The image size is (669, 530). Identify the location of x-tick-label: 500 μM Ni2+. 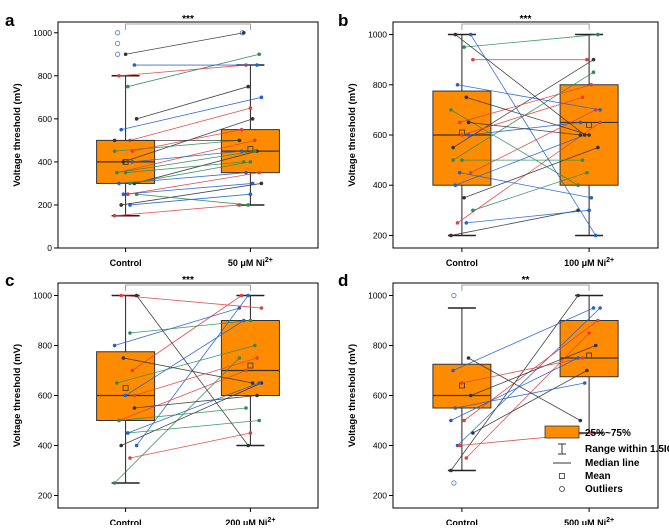
(589, 521).